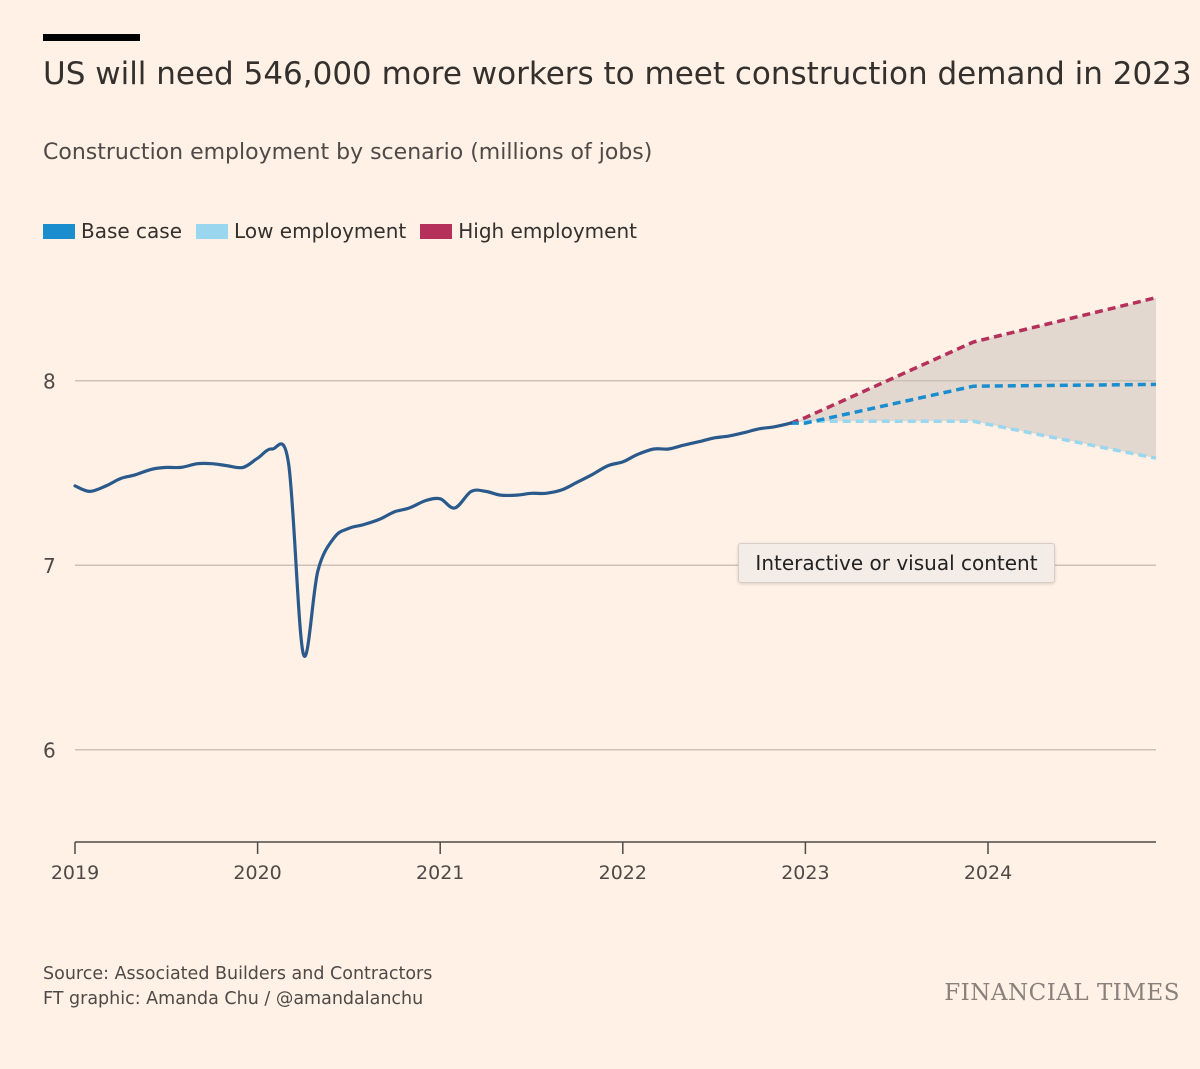 The height and width of the screenshot is (1069, 1200). Describe the element at coordinates (257, 873) in the screenshot. I see `x-tick-label-2020: 2020` at that location.